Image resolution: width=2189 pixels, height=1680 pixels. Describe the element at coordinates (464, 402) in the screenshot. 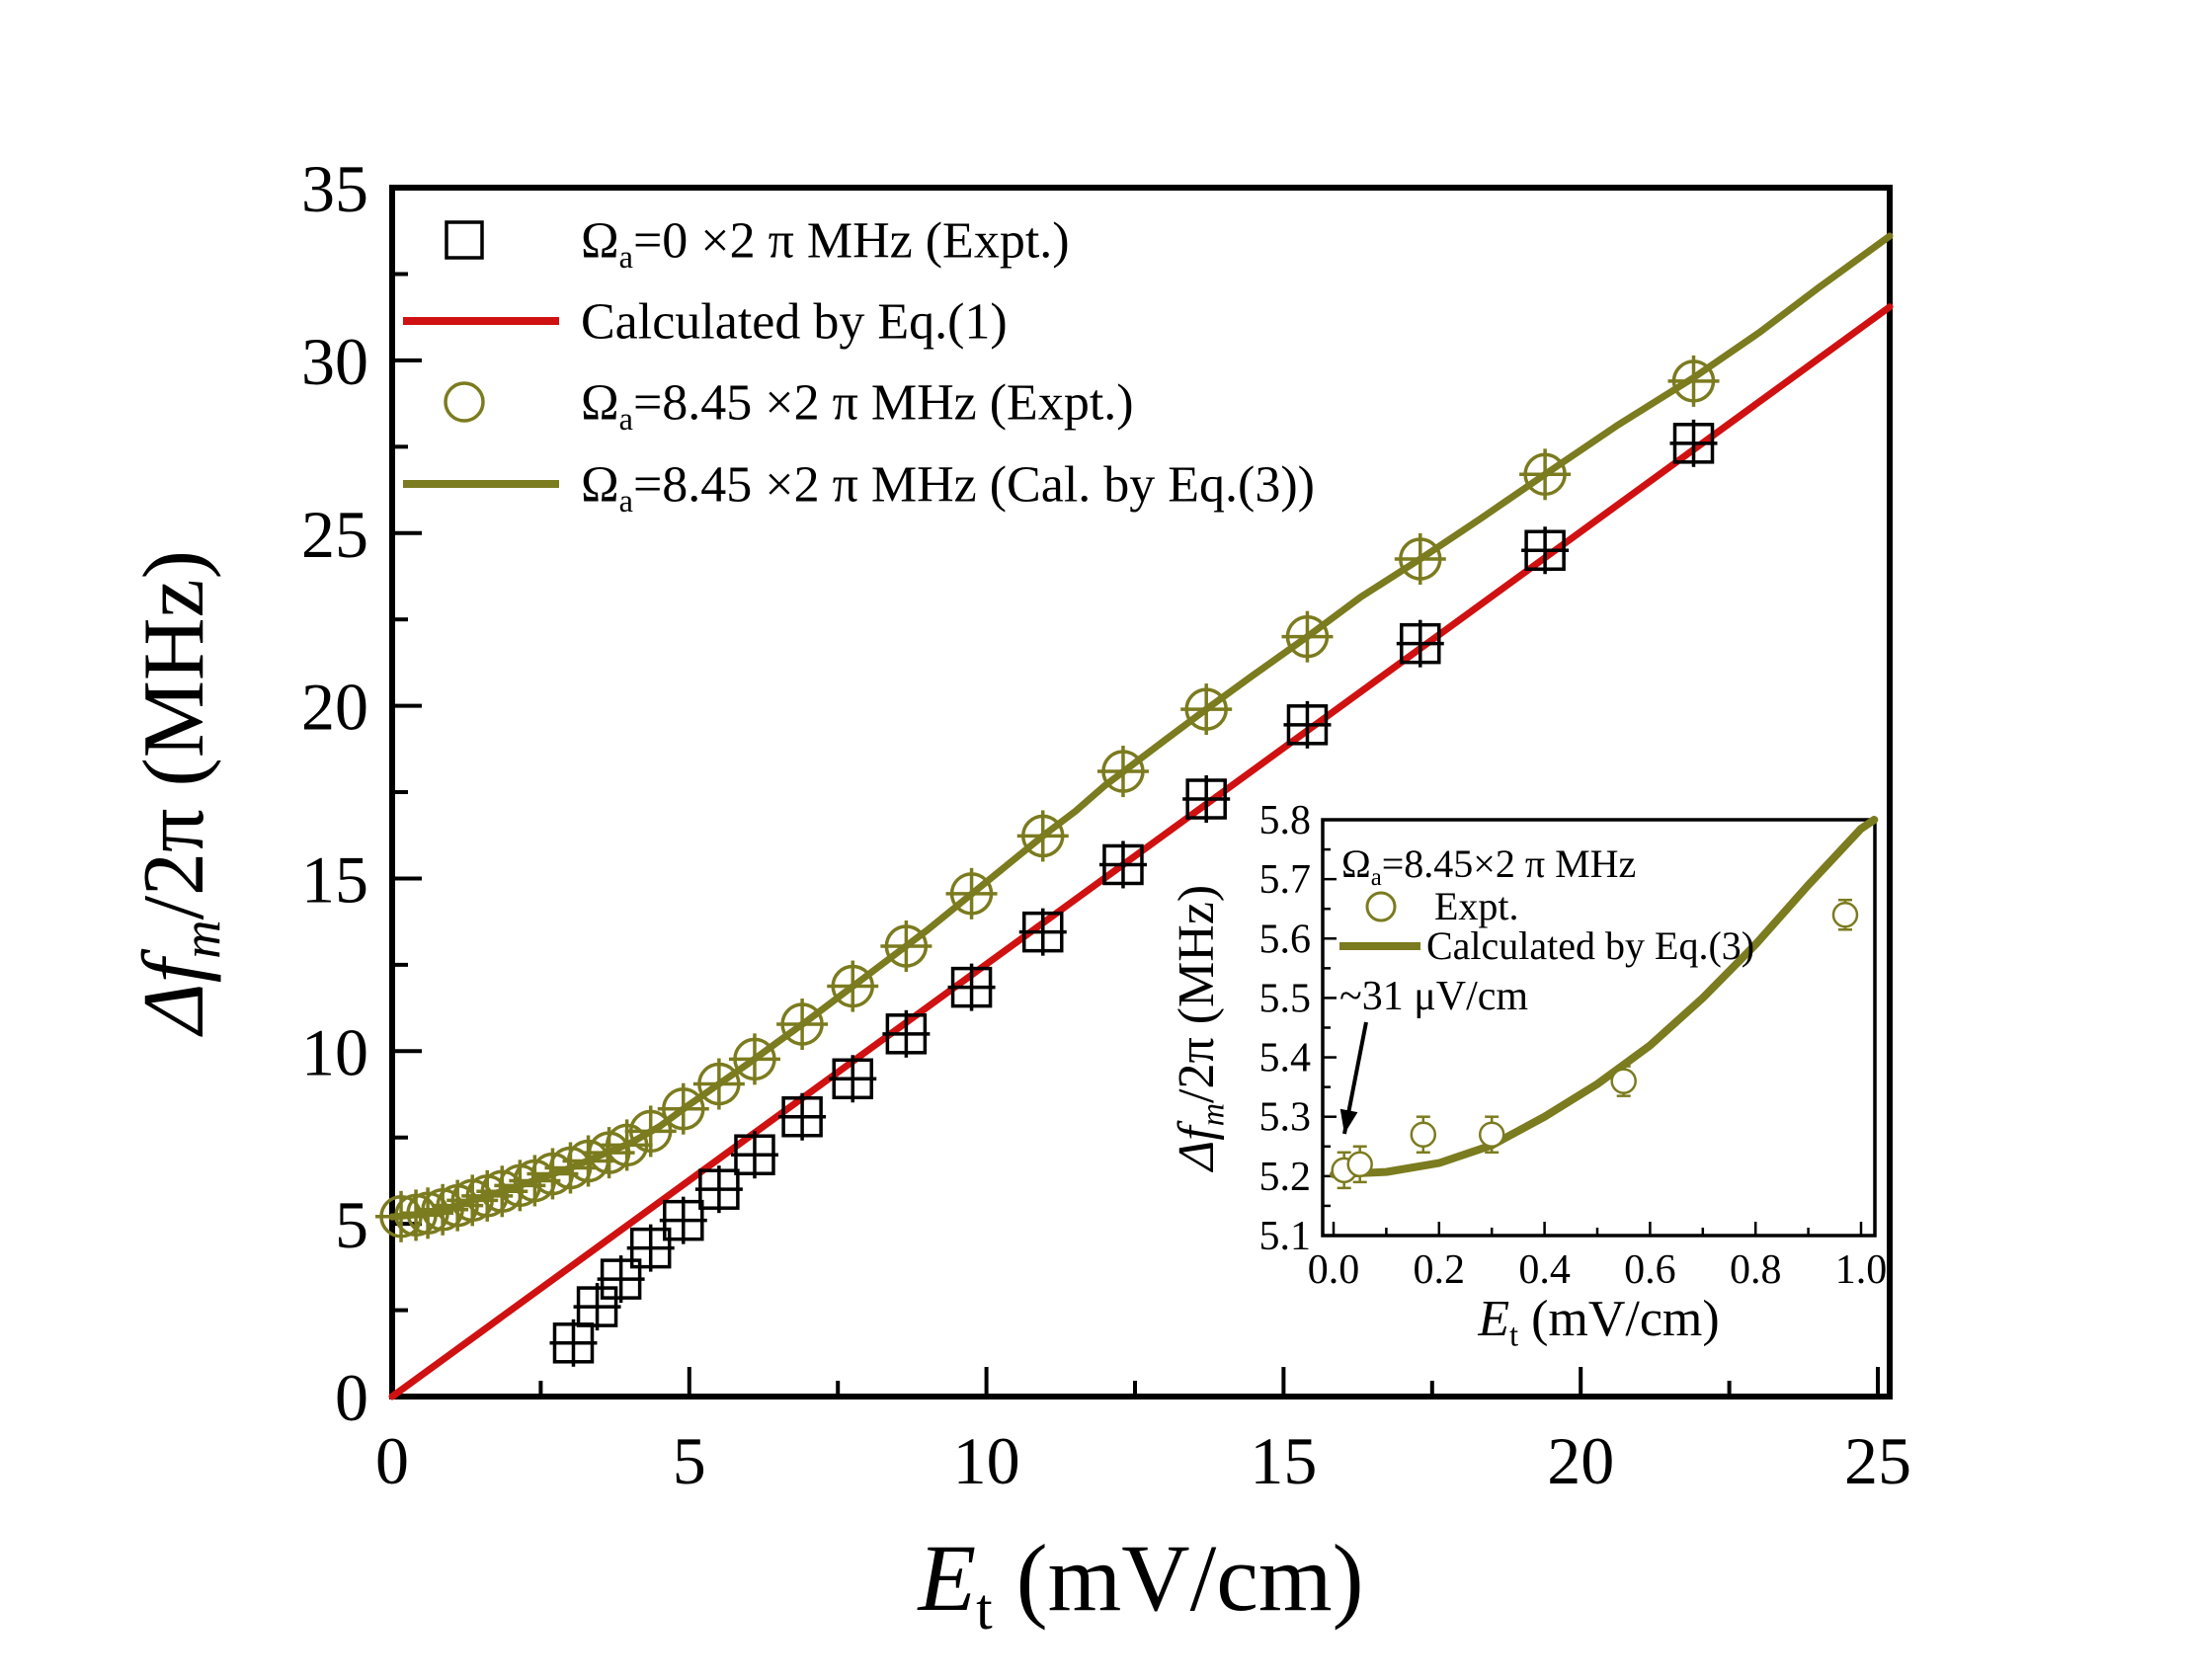

I see `legend-circle-marker` at that location.